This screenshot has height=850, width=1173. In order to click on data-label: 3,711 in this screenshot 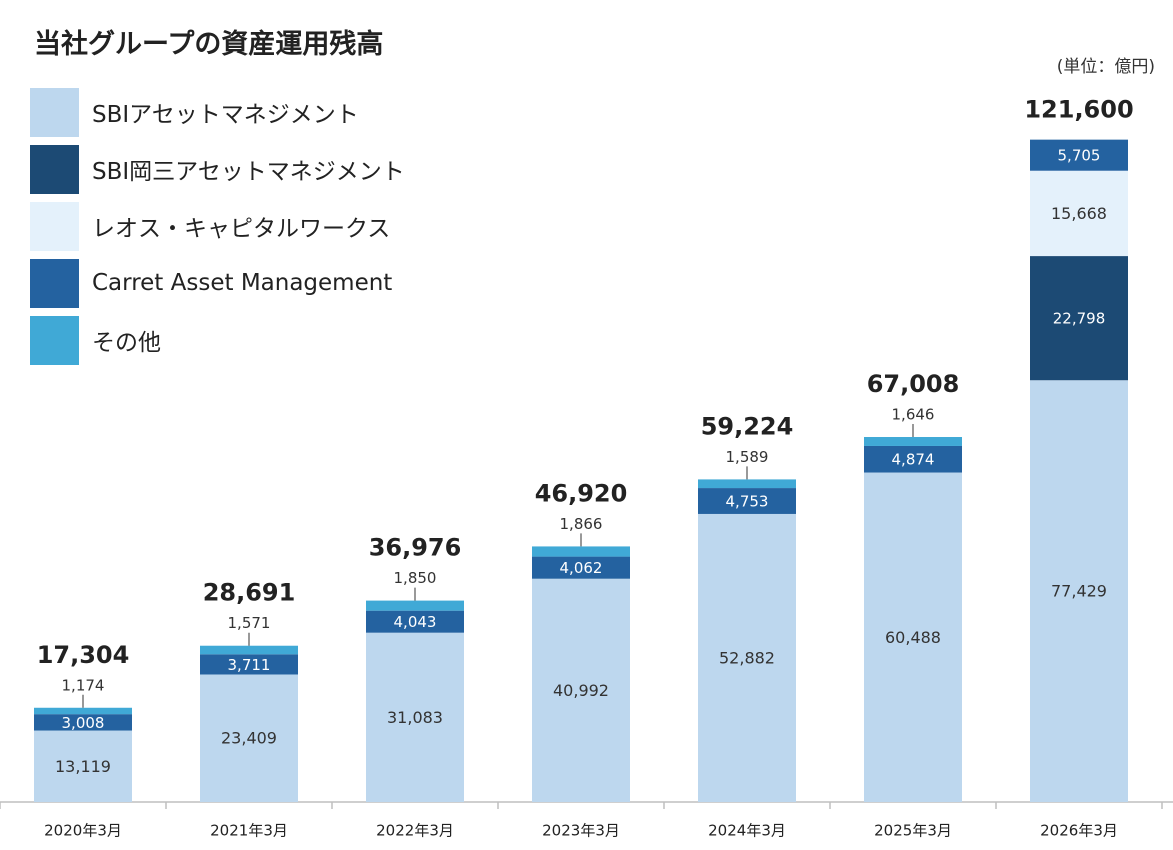, I will do `click(249, 665)`.